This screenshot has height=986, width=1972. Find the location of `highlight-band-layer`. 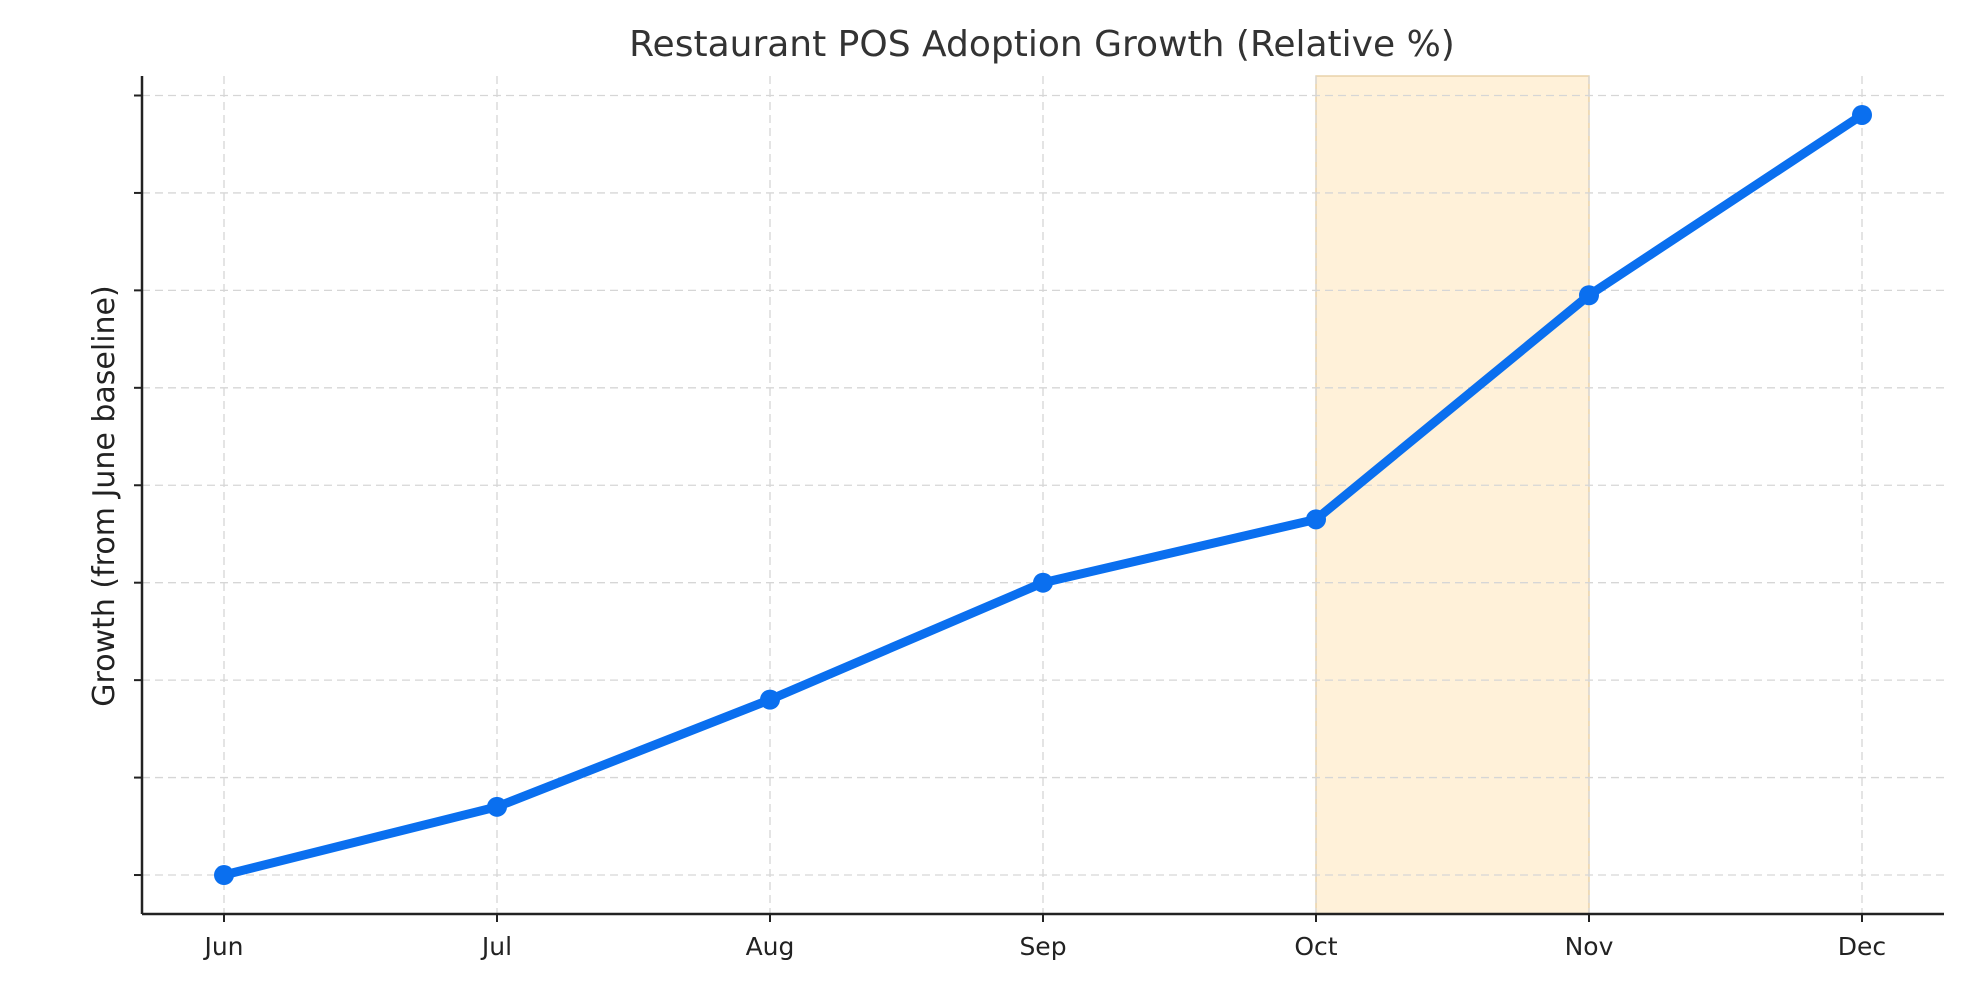

highlight-band-layer is located at coordinates (1452, 495).